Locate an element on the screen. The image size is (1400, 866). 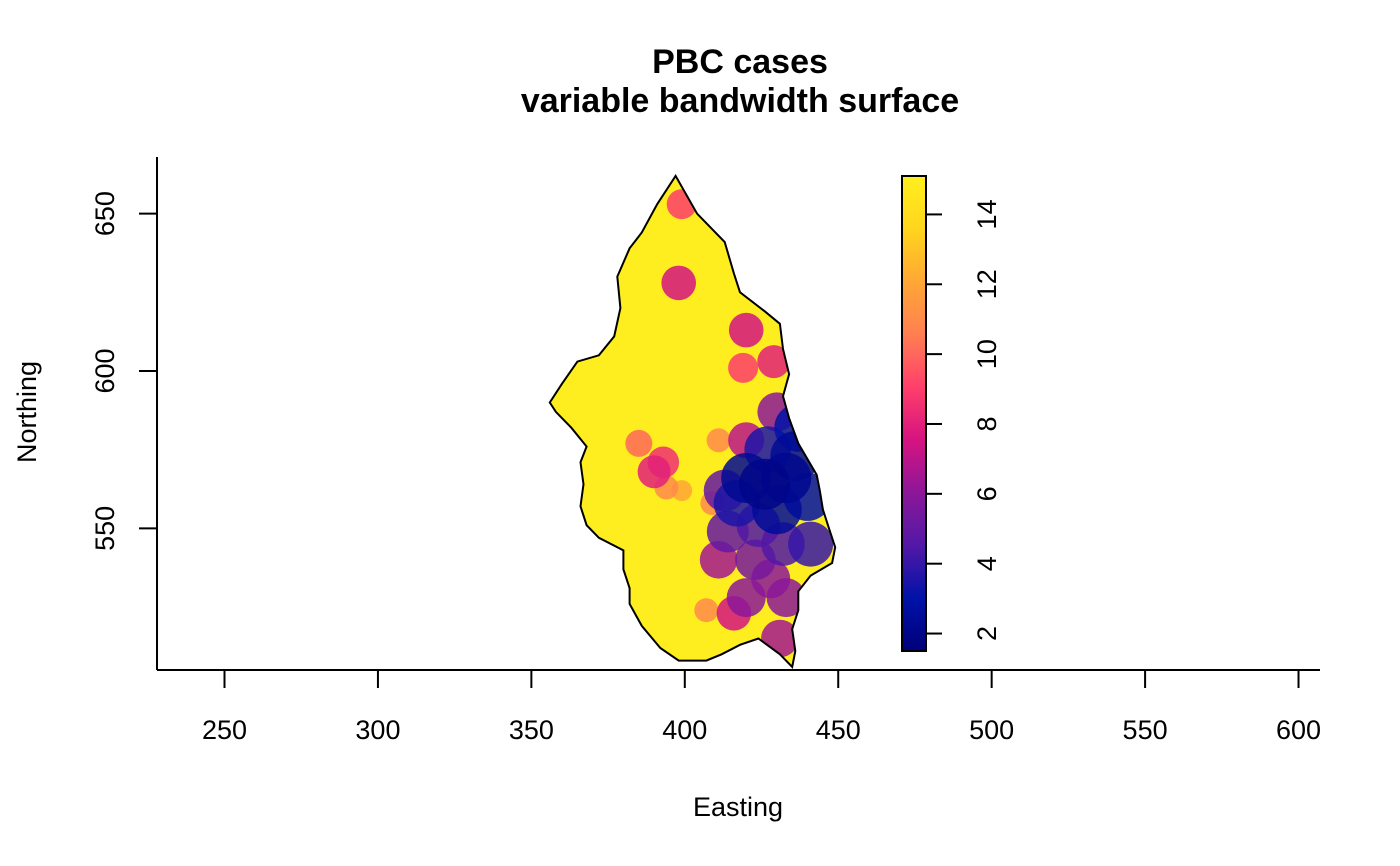
chart-title: PBC cases is located at coordinates (740, 62).